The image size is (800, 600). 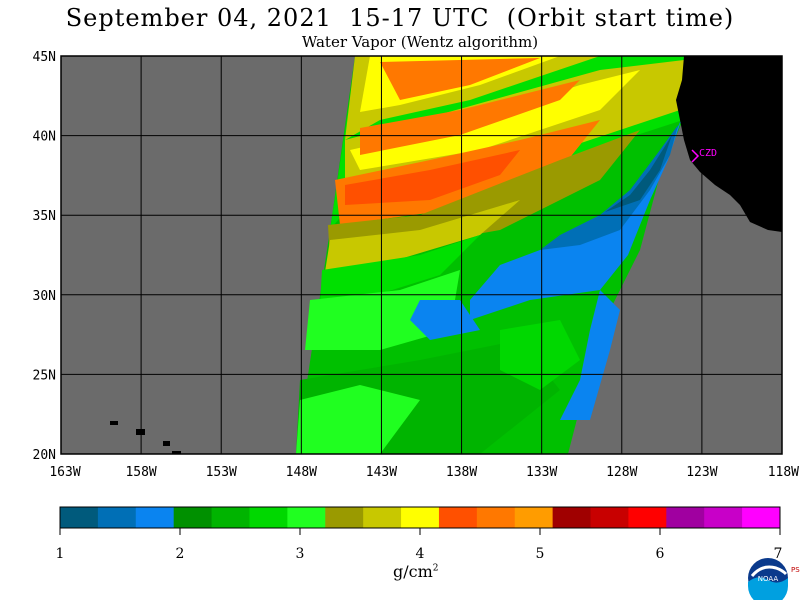 I want to click on lat-label: 40N, so click(x=44, y=137).